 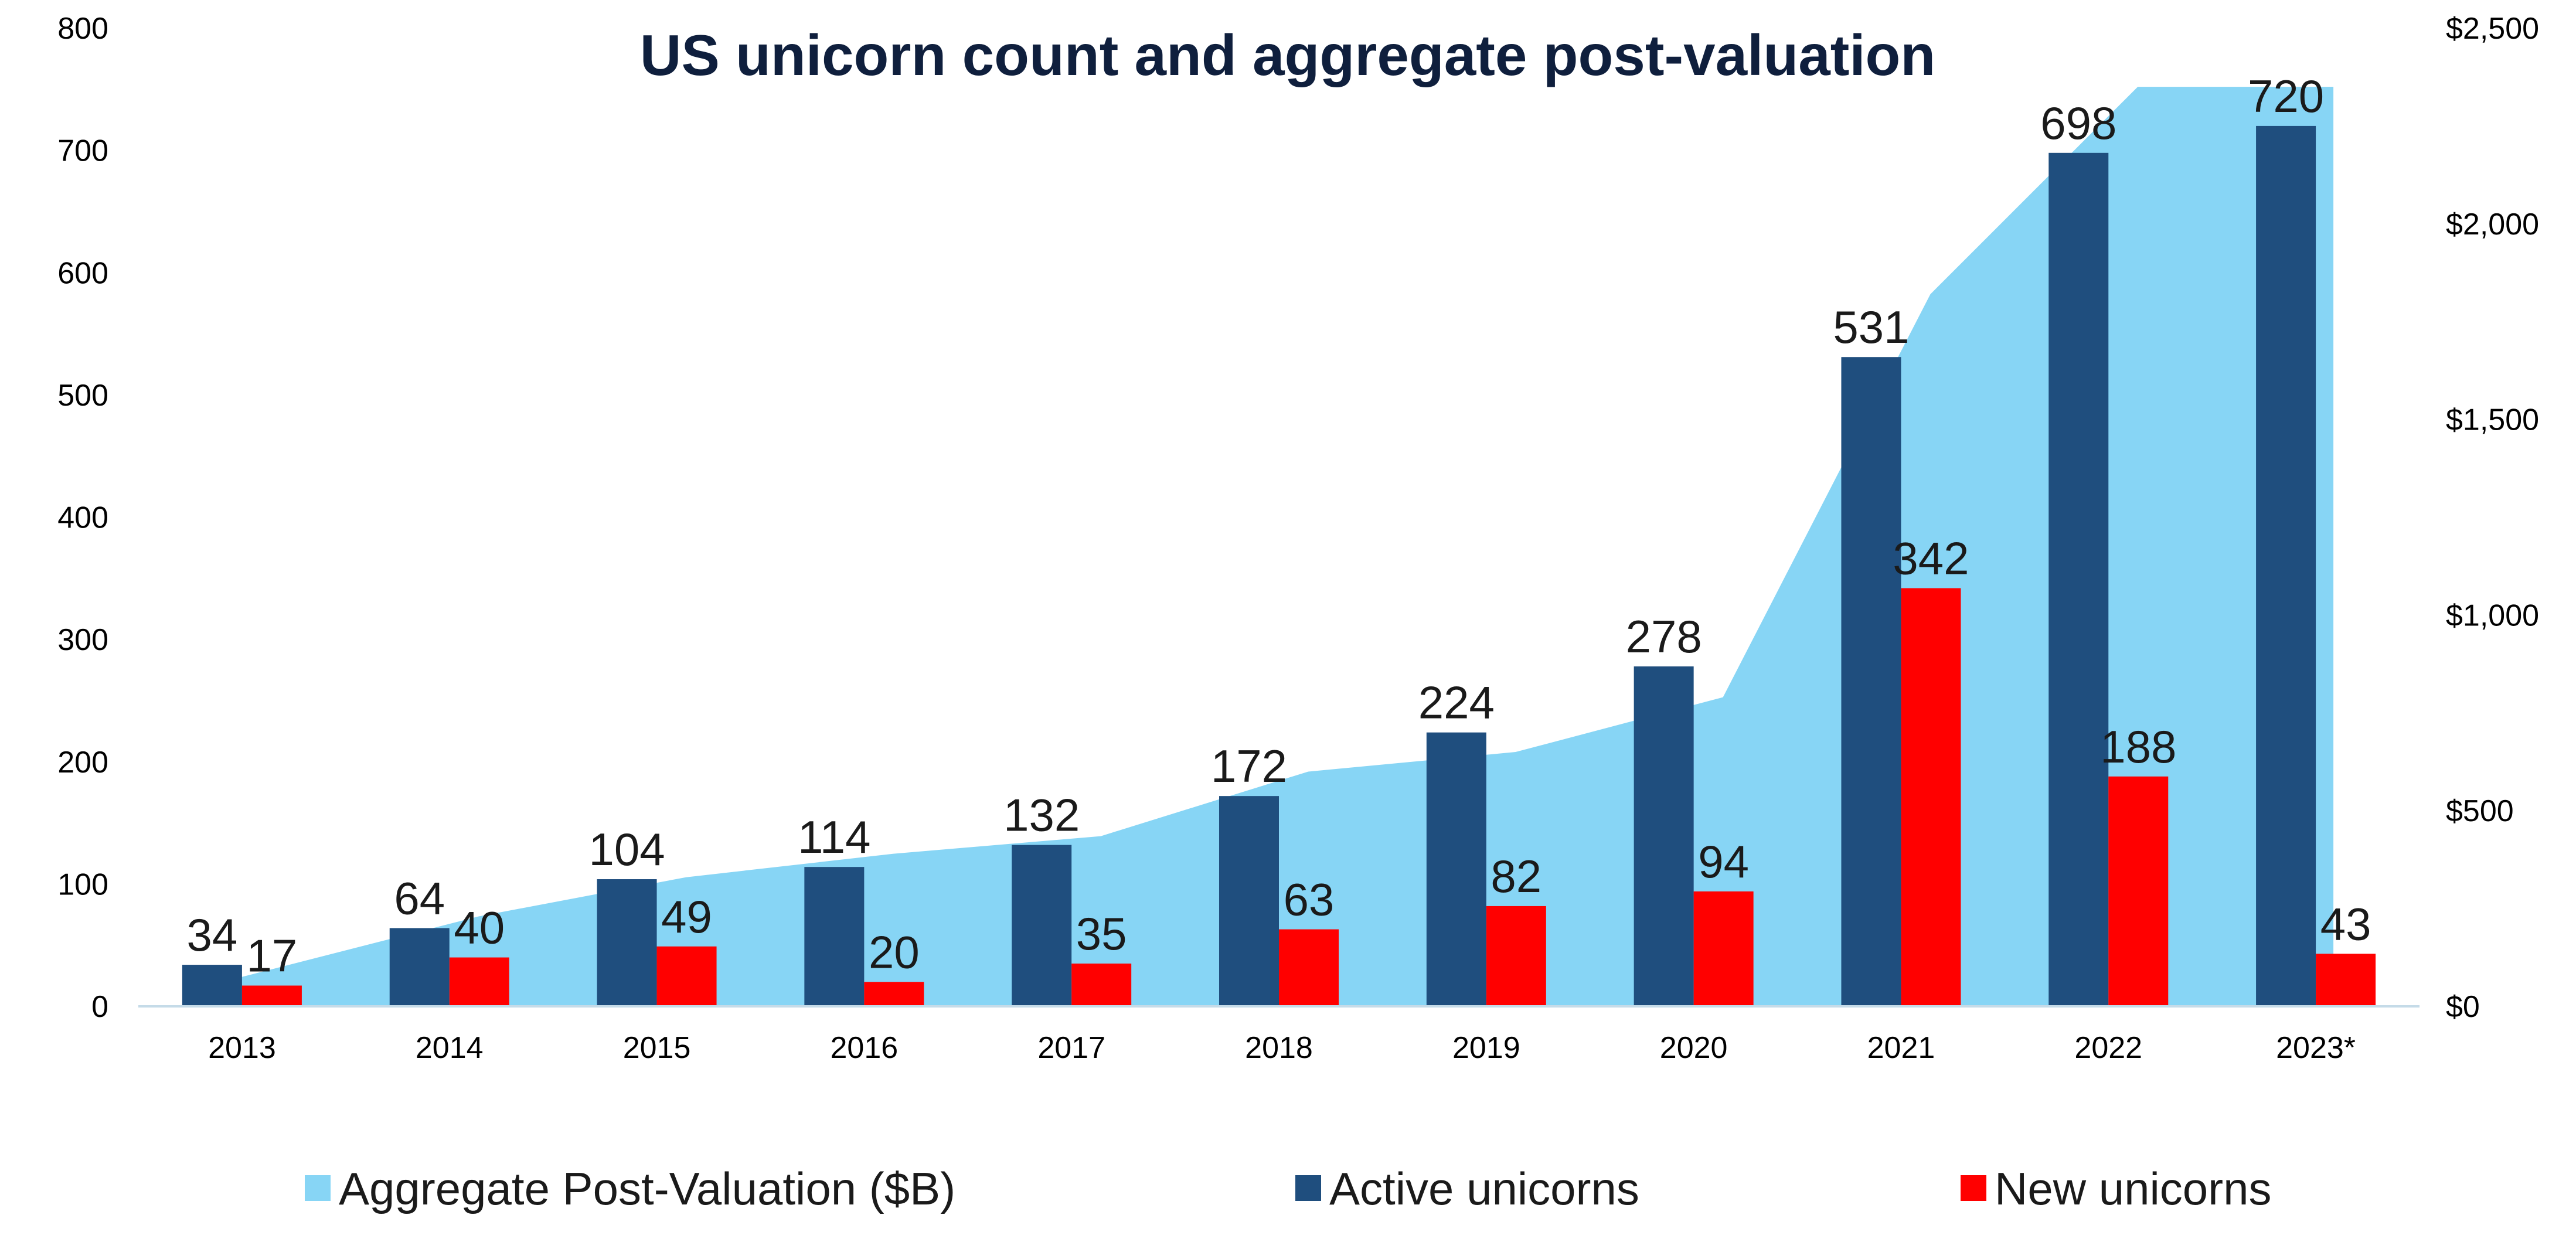 What do you see at coordinates (2286, 565) in the screenshot?
I see `bar-active-2023*` at bounding box center [2286, 565].